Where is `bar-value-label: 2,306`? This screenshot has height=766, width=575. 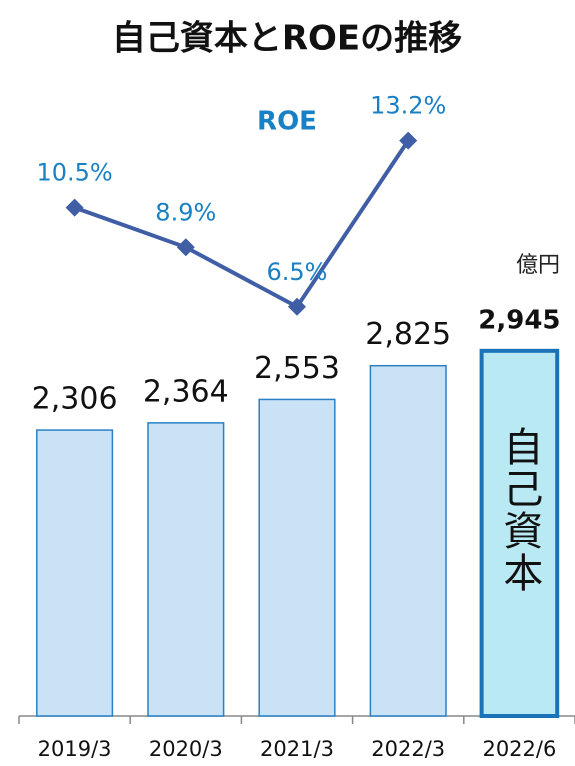
bar-value-label: 2,306 is located at coordinates (75, 399).